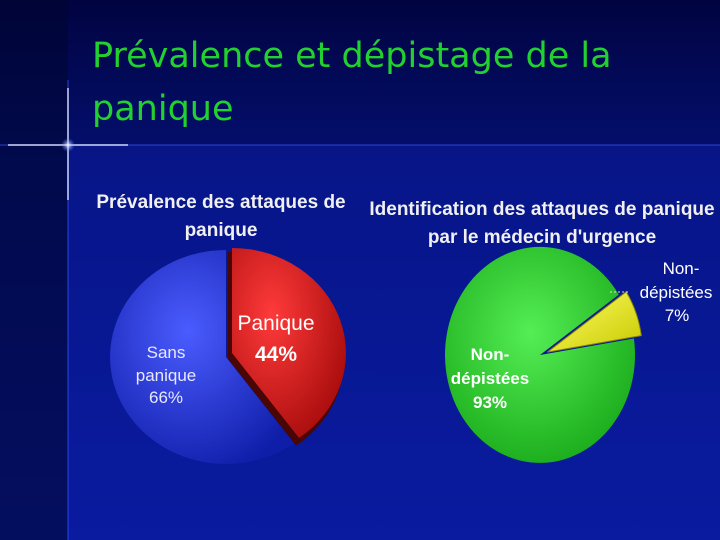 Image resolution: width=720 pixels, height=540 pixels. What do you see at coordinates (681, 268) in the screenshot?
I see `slice-label-7-line1: Non-` at bounding box center [681, 268].